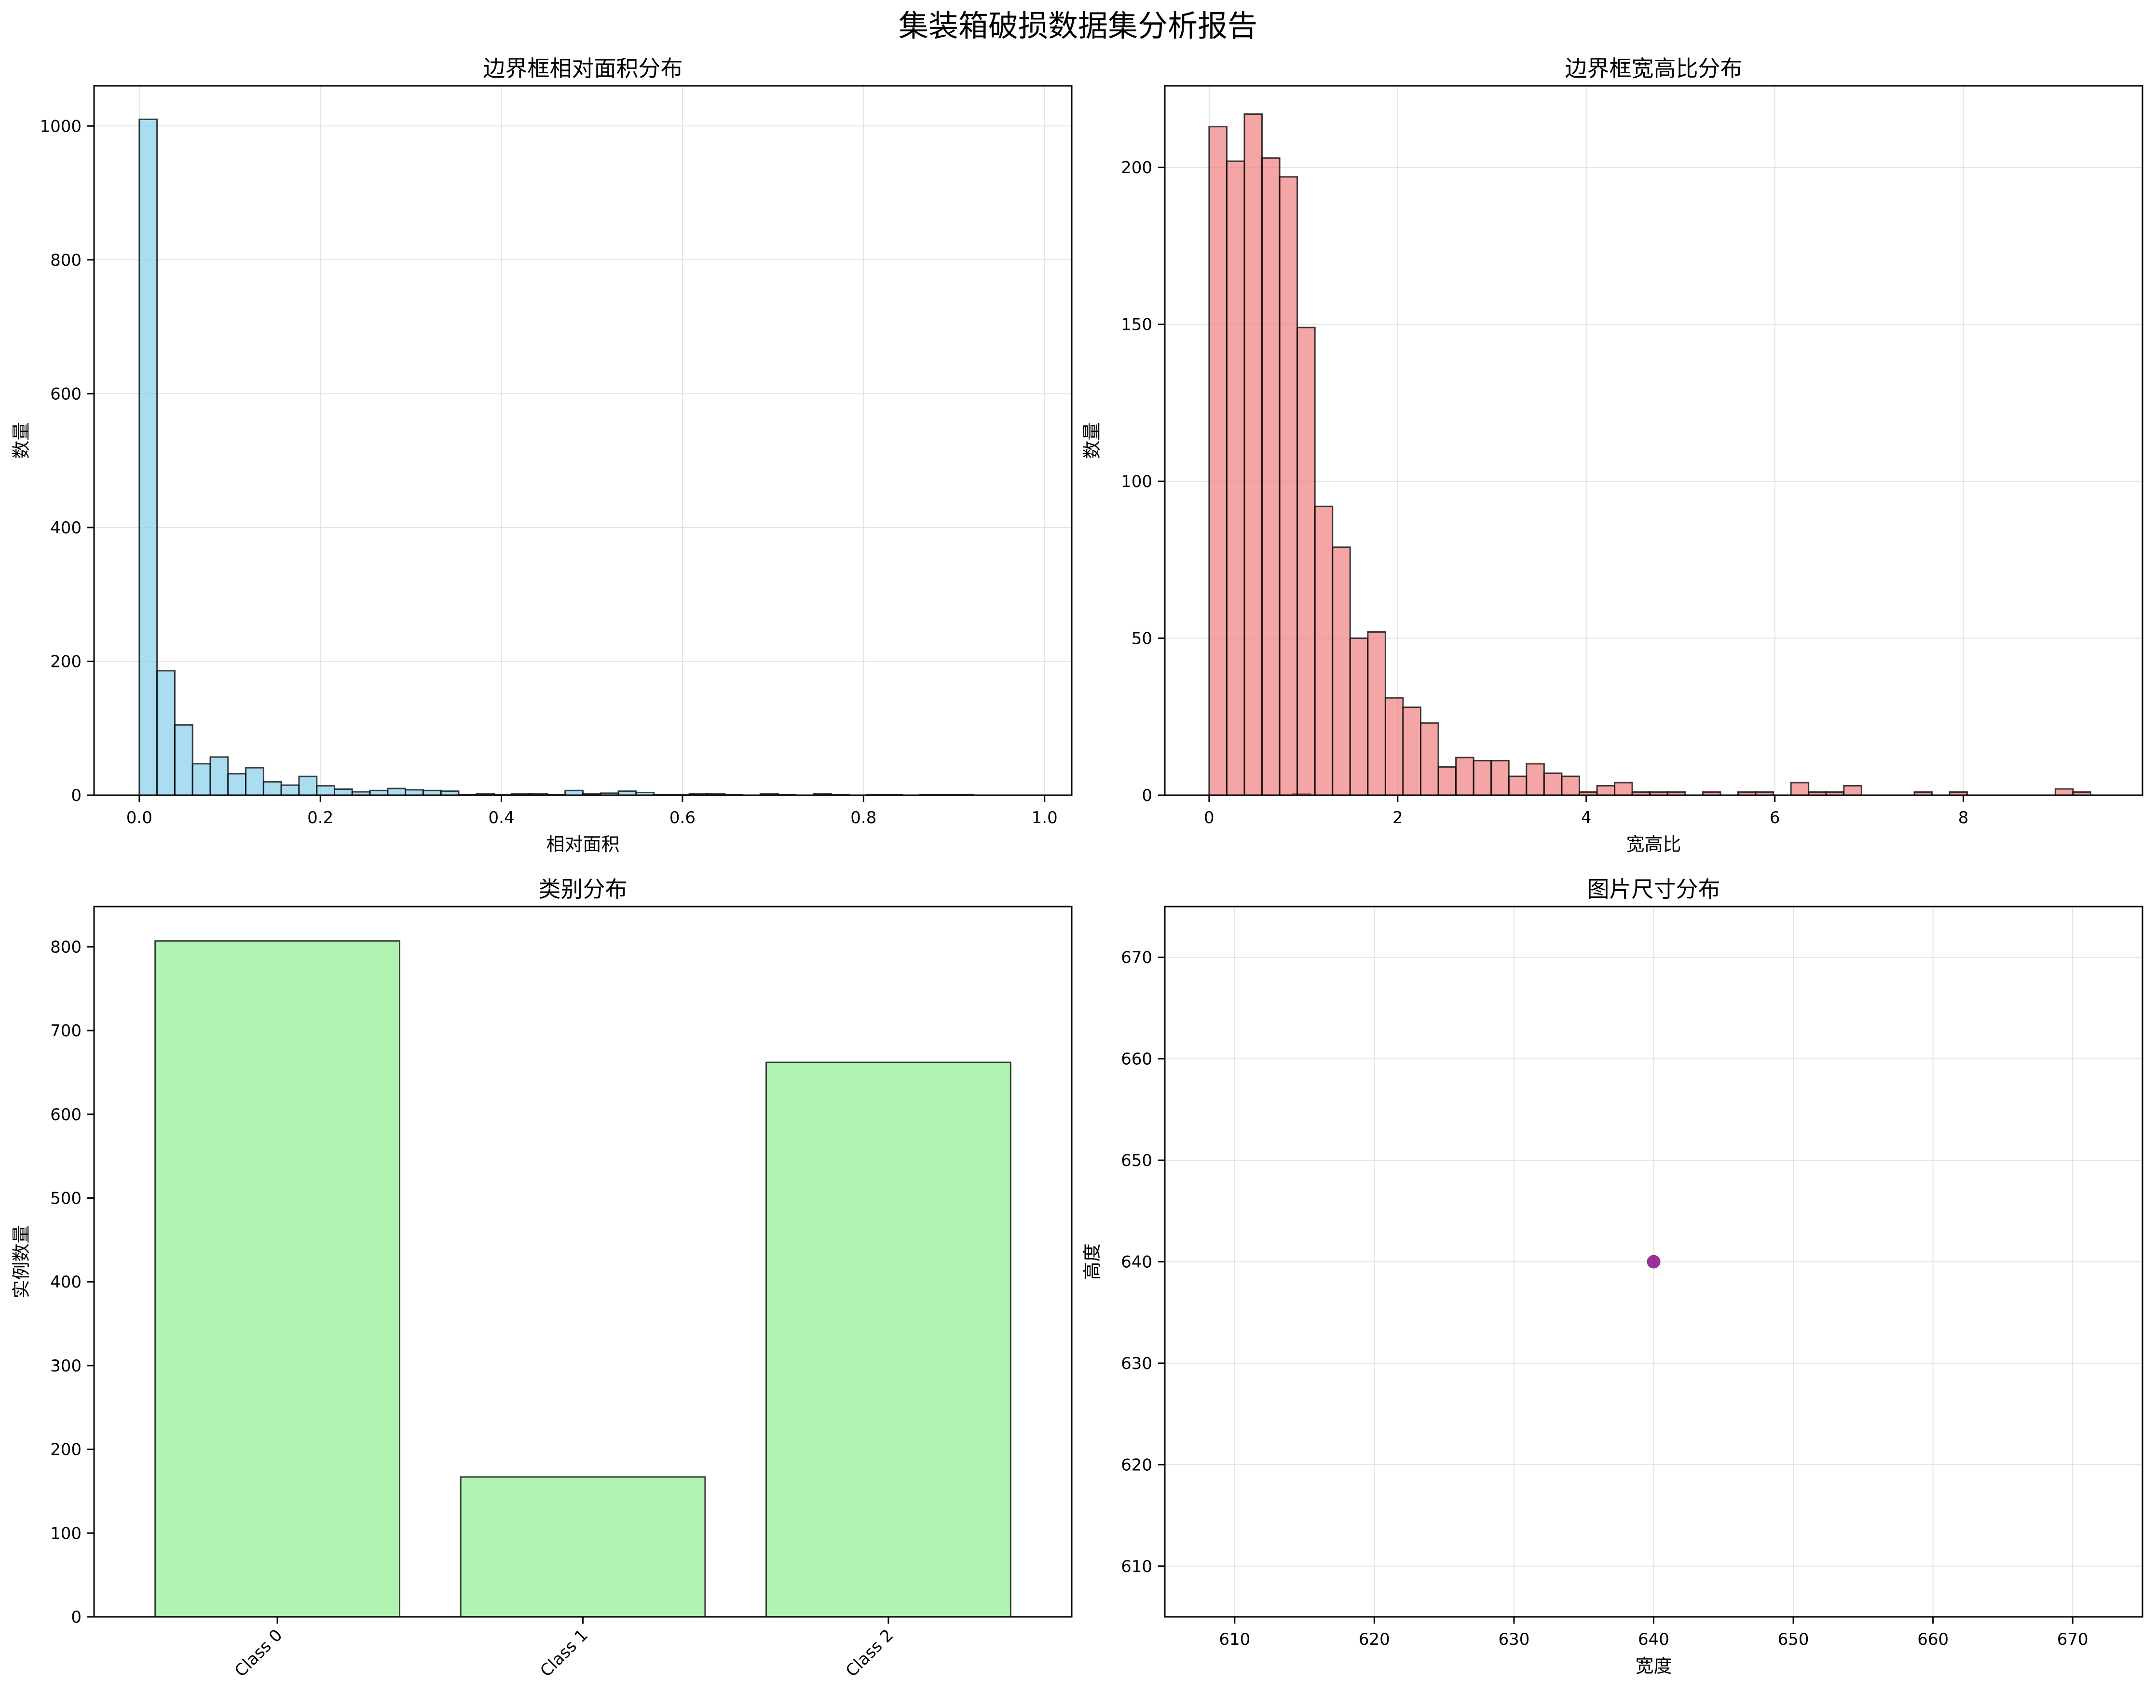  I want to click on y-tick-label: 620, so click(1136, 1465).